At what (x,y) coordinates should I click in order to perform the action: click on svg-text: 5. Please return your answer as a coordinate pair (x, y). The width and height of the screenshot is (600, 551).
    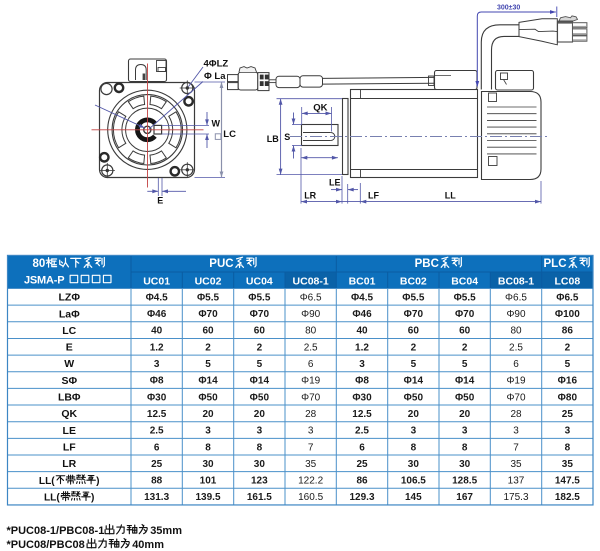
    Looking at the image, I should click on (260, 364).